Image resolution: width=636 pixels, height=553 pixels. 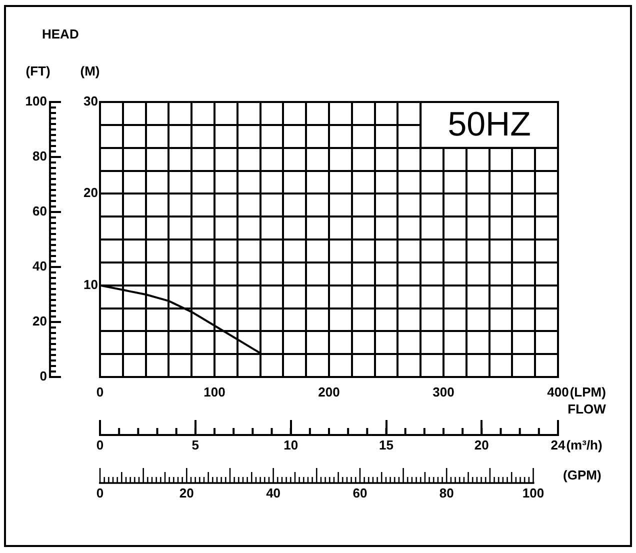 I want to click on x-tick-label: 300, so click(x=443, y=392).